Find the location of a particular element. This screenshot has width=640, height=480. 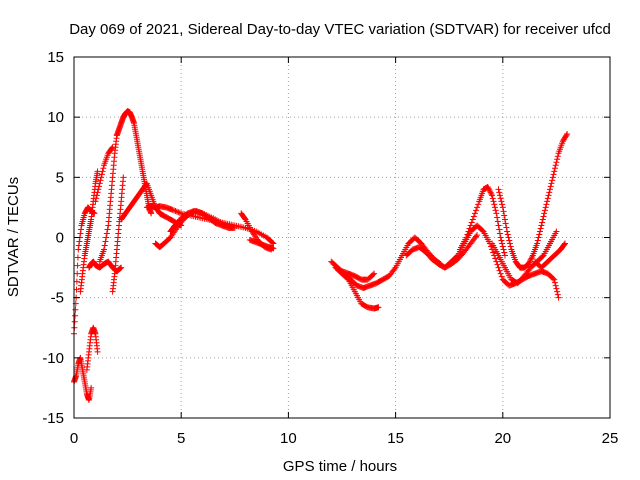

y-tick-label: -10 is located at coordinates (53, 358).